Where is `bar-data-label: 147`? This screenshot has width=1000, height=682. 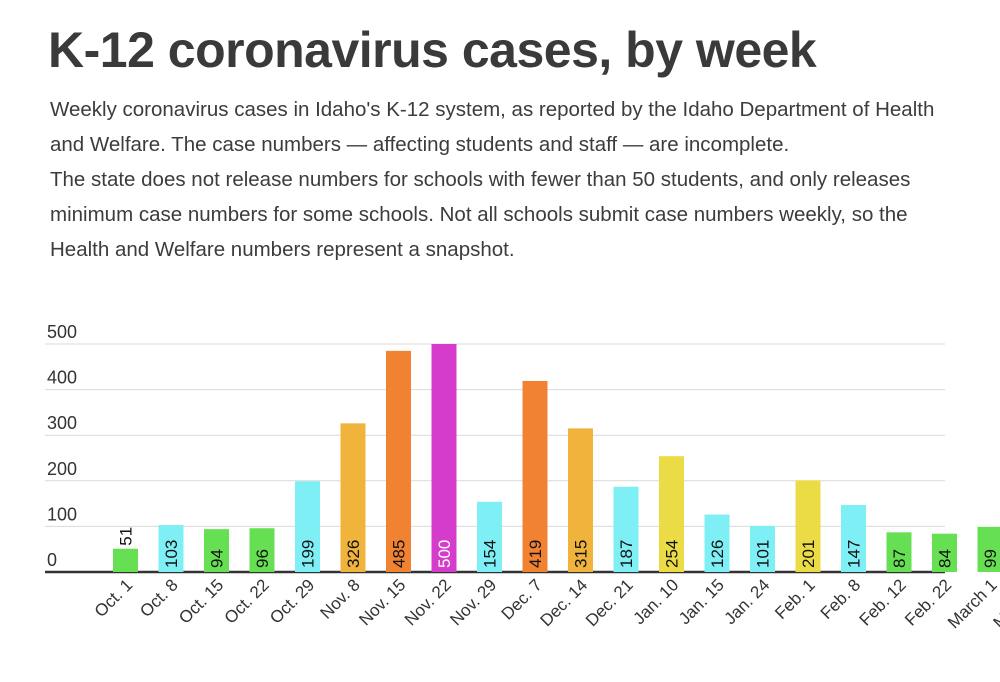 bar-data-label: 147 is located at coordinates (854, 554).